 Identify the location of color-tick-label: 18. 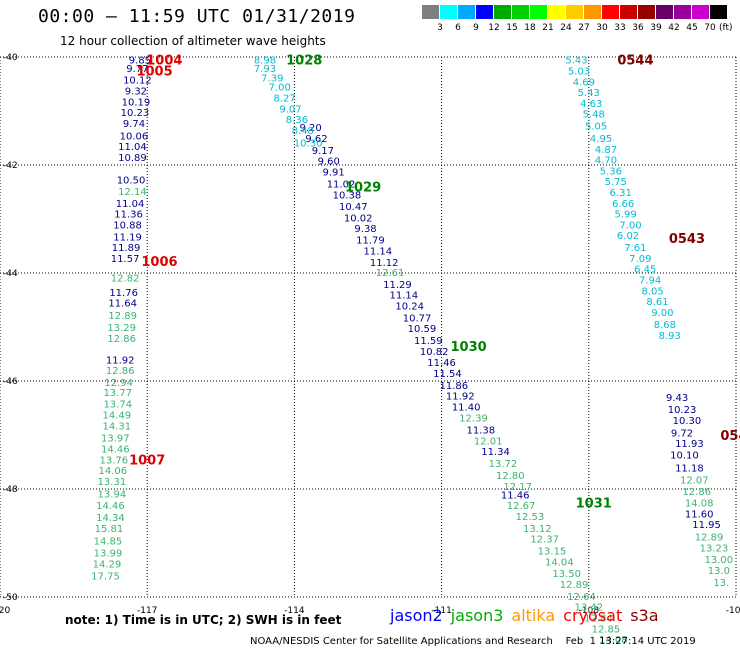
(530, 28).